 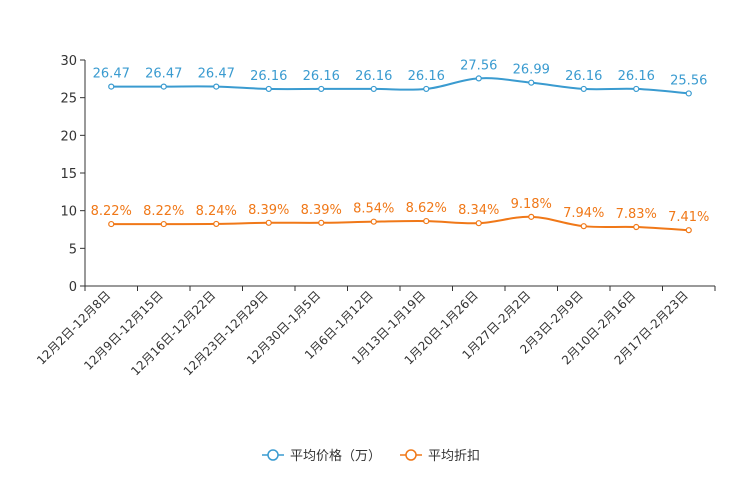 What do you see at coordinates (531, 70) in the screenshot?
I see `data-label: 26.99` at bounding box center [531, 70].